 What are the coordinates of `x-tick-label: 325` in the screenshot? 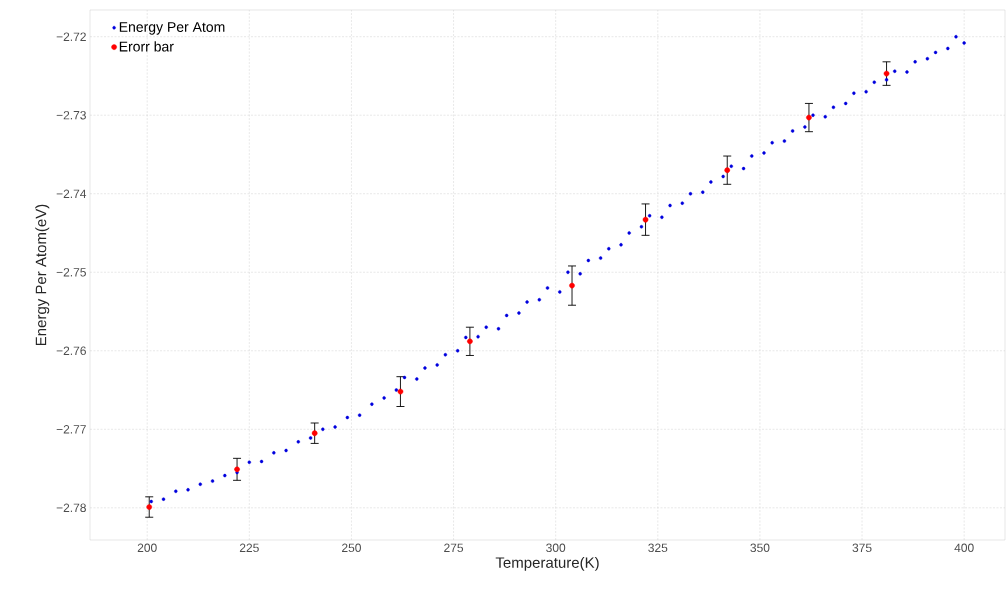 It's located at (658, 548).